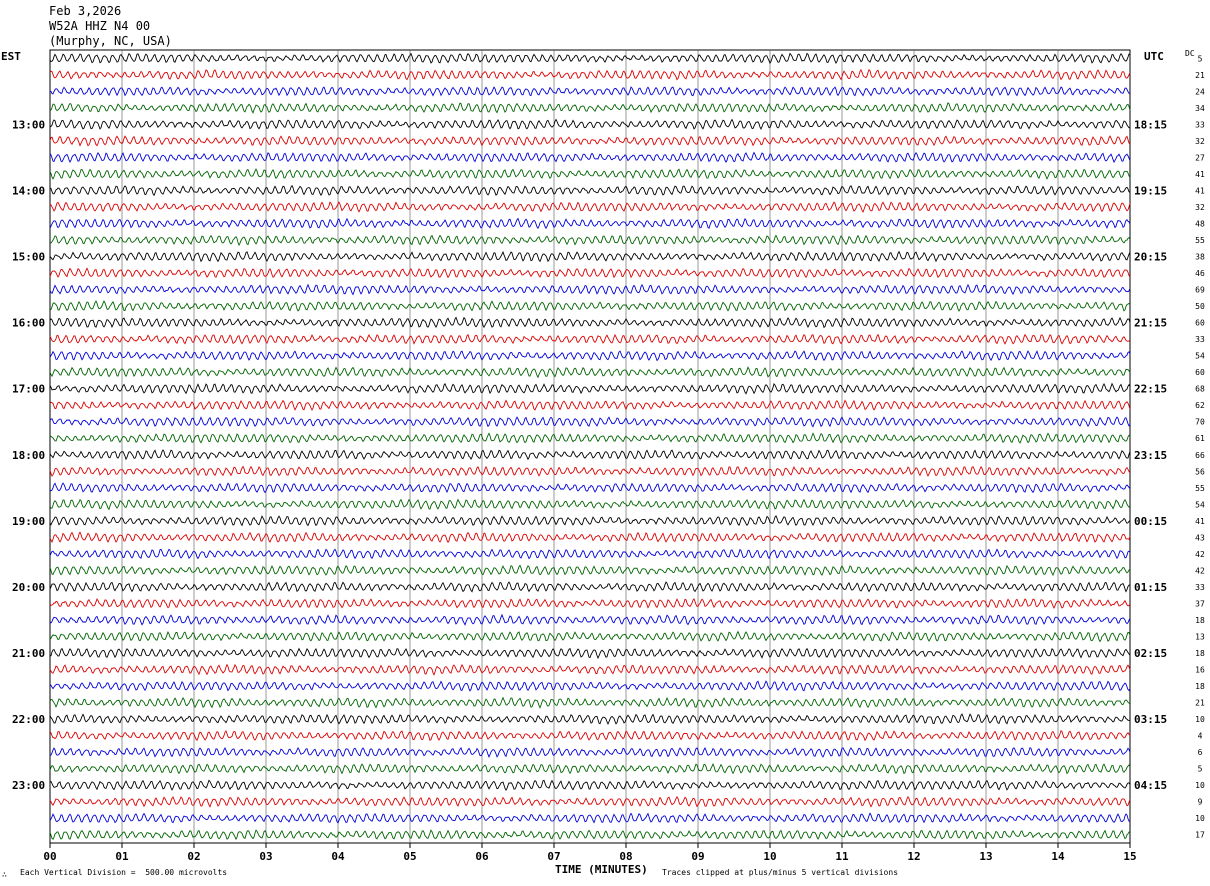 The height and width of the screenshot is (886, 1210). What do you see at coordinates (697, 856) in the screenshot?
I see `x-tick-label: 09` at bounding box center [697, 856].